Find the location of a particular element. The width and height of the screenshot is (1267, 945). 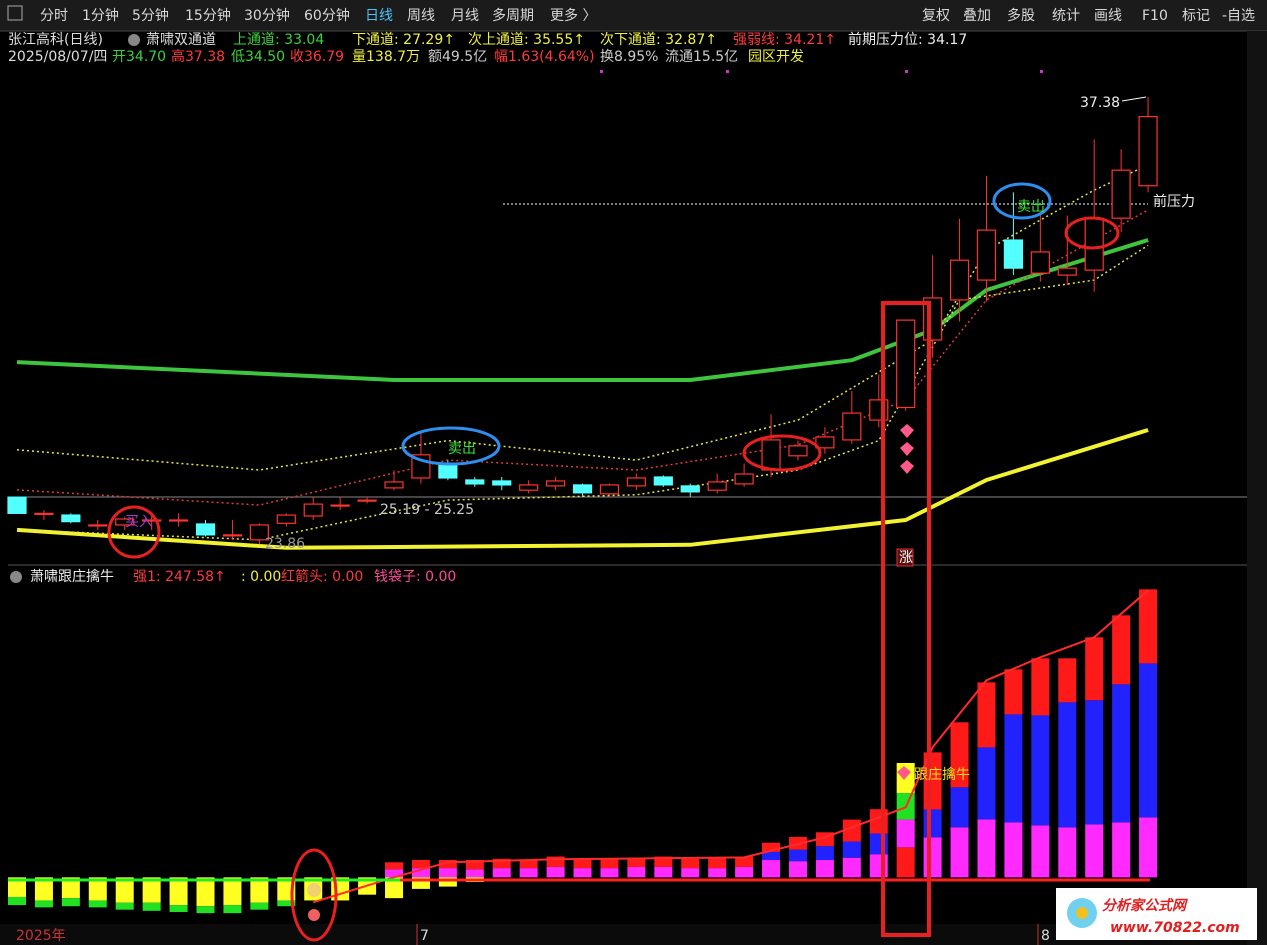

tab: 1分钟 is located at coordinates (100, 15).